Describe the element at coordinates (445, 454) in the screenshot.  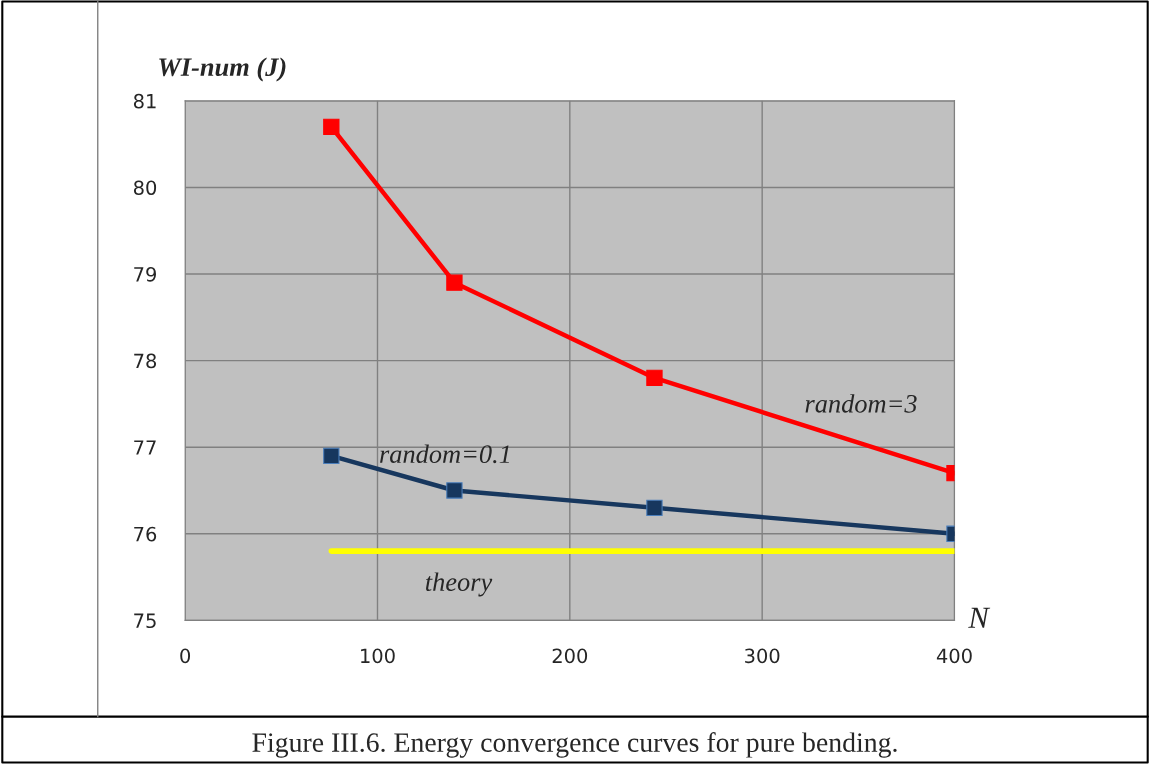
I see `series-label: random=0.1` at that location.